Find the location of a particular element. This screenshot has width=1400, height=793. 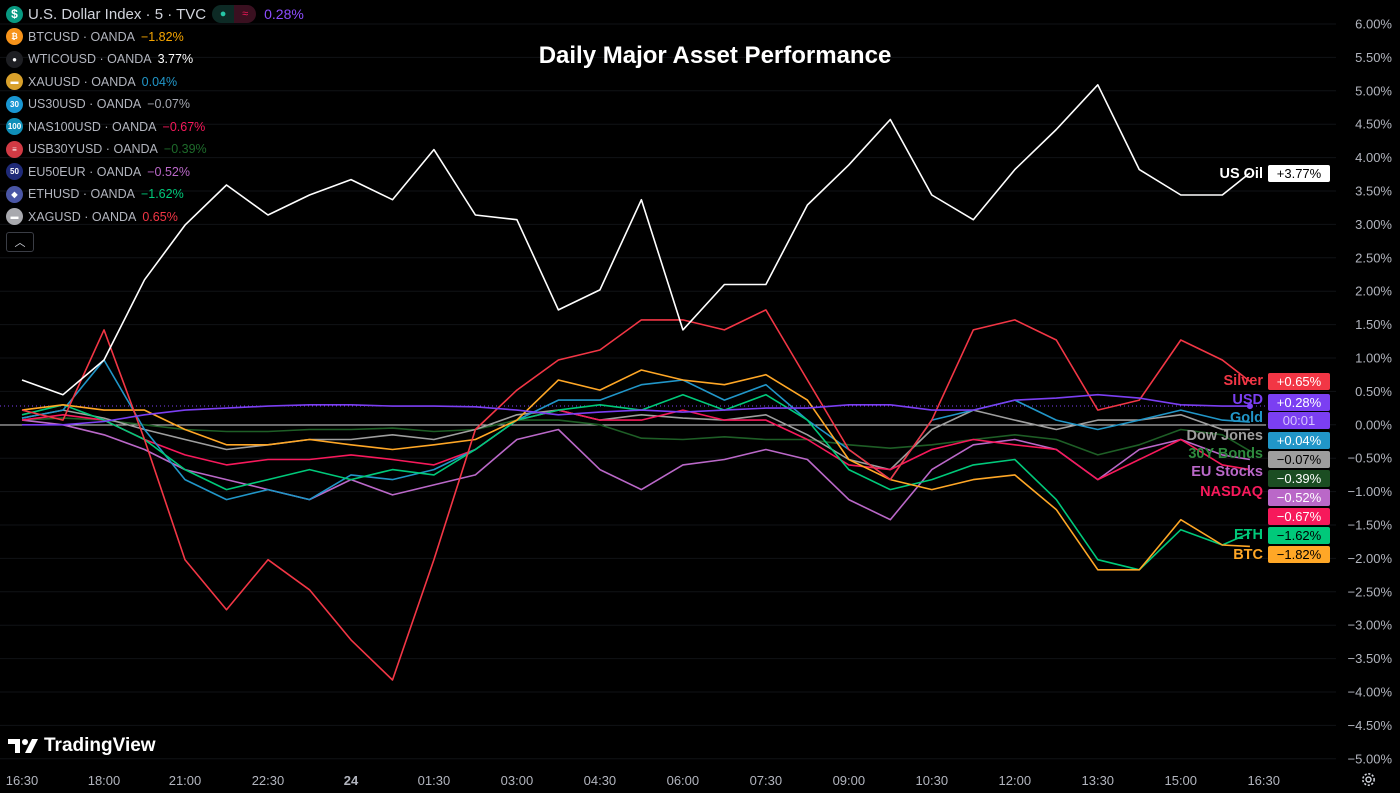

last-value-badge-eth: −1.62% is located at coordinates (1299, 535).